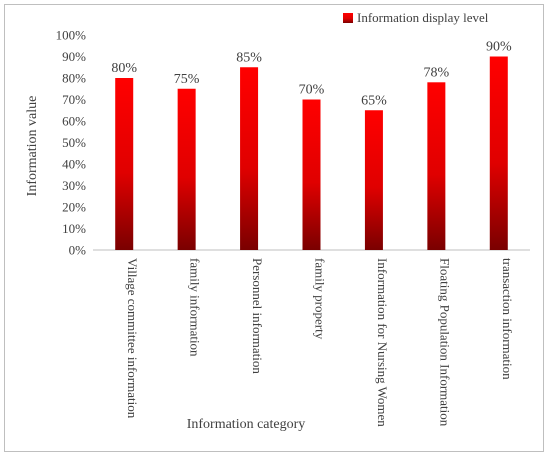 The image size is (550, 458). What do you see at coordinates (437, 72) in the screenshot?
I see `data-label: 78%` at bounding box center [437, 72].